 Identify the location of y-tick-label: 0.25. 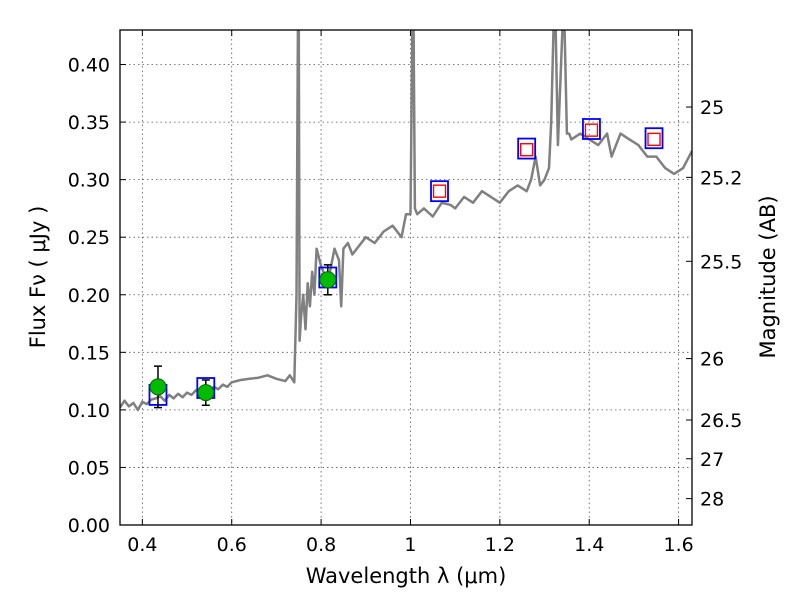
(89, 238).